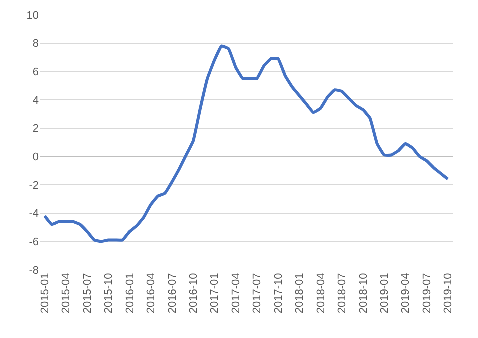 Image resolution: width=478 pixels, height=338 pixels. What do you see at coordinates (34, 186) in the screenshot?
I see `y-tick-label: -2` at bounding box center [34, 186].